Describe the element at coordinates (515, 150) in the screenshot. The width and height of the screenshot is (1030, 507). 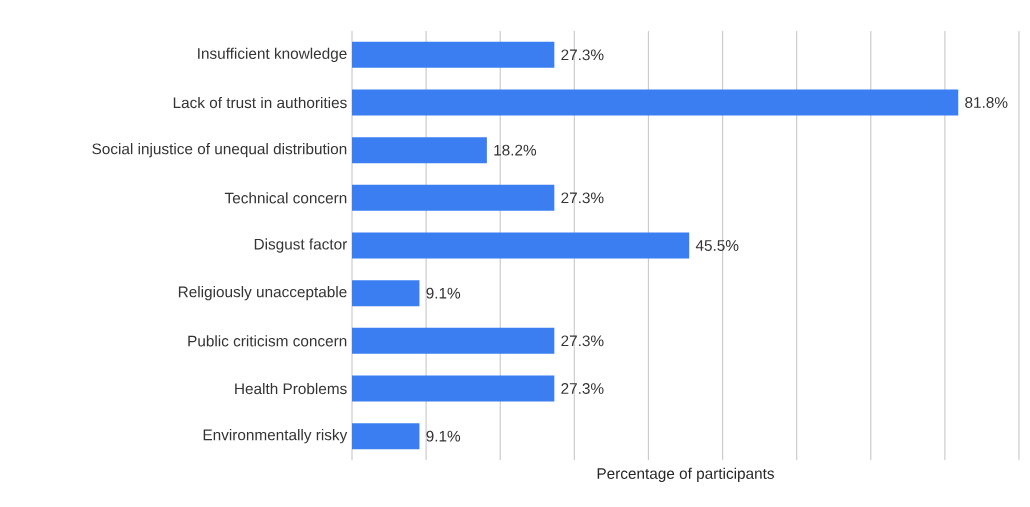
I see `data-label: 18.2%` at that location.